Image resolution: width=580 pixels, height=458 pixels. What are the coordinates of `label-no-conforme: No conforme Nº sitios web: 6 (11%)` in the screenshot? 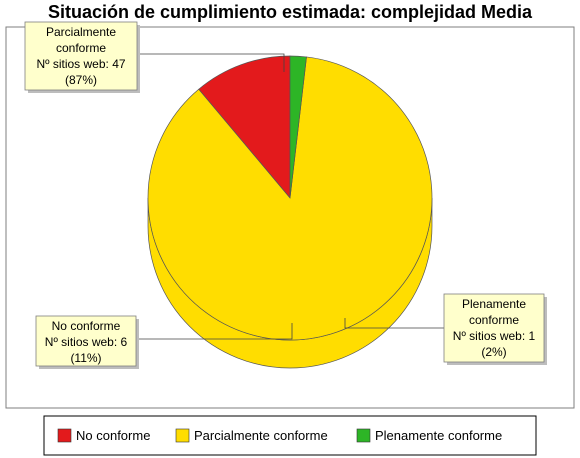 It's located at (87, 342).